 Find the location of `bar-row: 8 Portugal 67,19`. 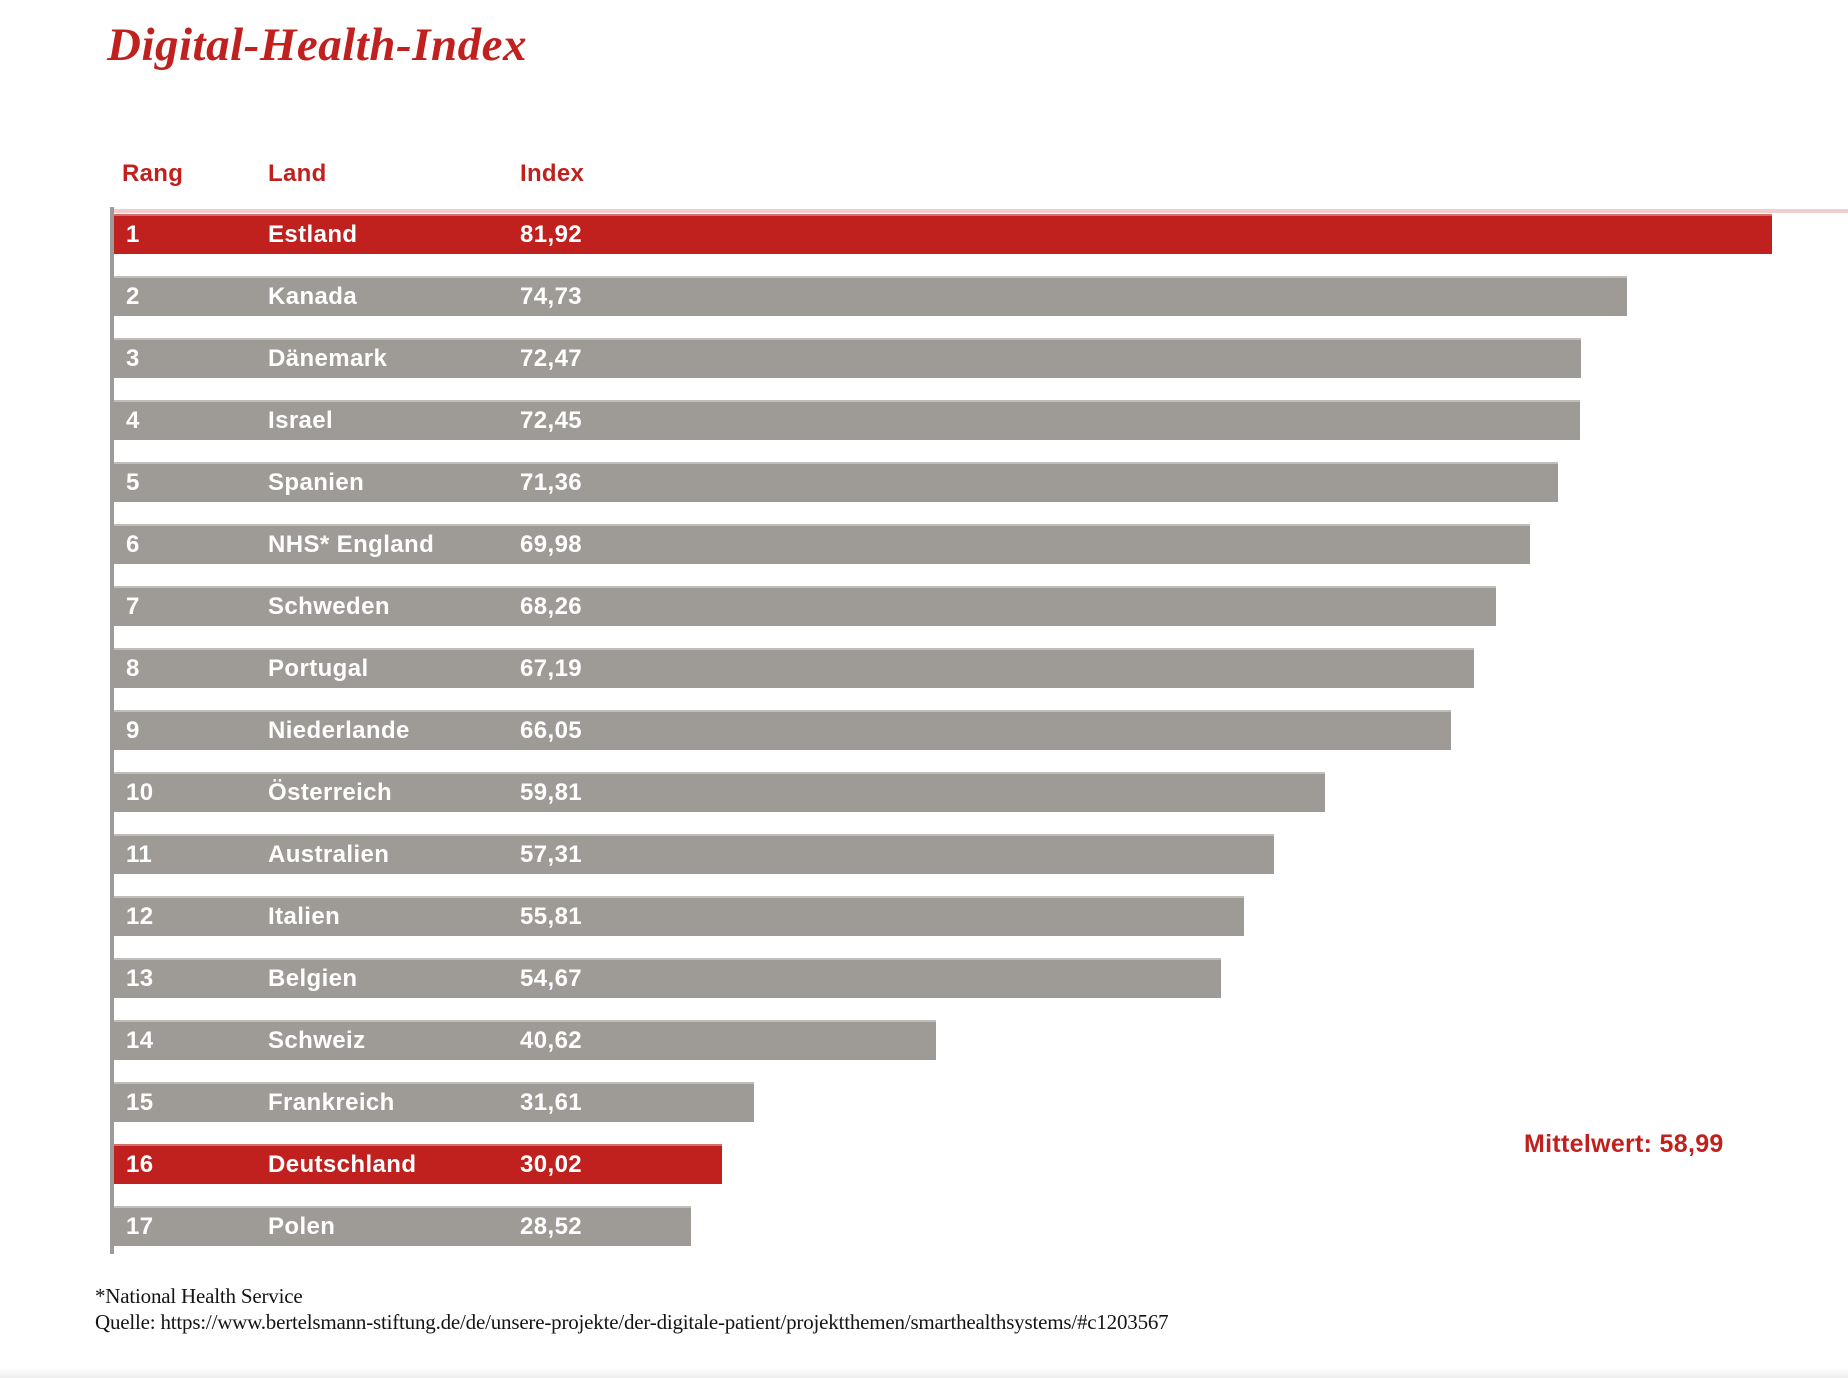

bar-row: 8 Portugal 67,19 is located at coordinates (981, 668).